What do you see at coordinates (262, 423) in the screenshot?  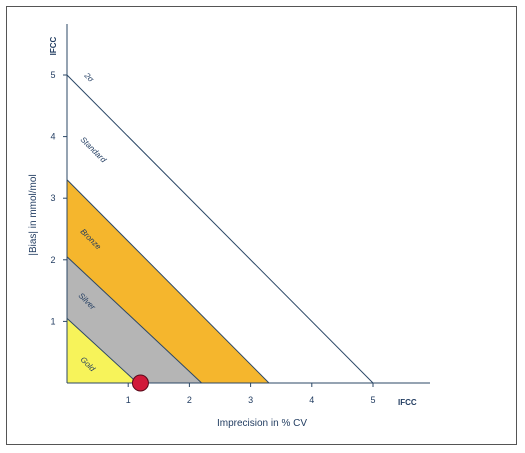 I see `x-axis-label: Imprecision in % CV` at bounding box center [262, 423].